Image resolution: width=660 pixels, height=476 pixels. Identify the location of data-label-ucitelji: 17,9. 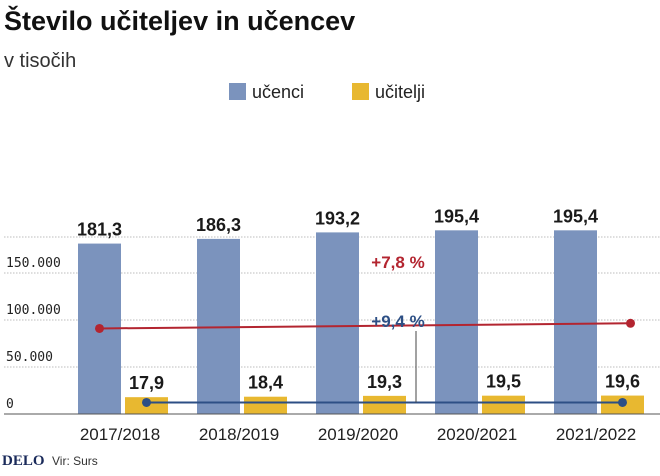
(146, 383).